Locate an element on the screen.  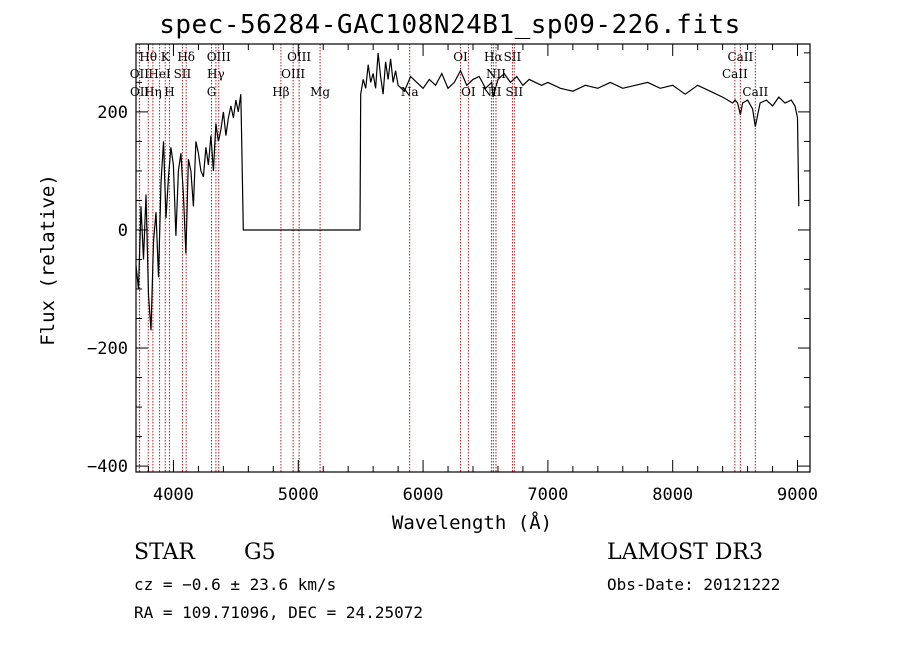
y-tick-label: 200 is located at coordinates (112, 113).